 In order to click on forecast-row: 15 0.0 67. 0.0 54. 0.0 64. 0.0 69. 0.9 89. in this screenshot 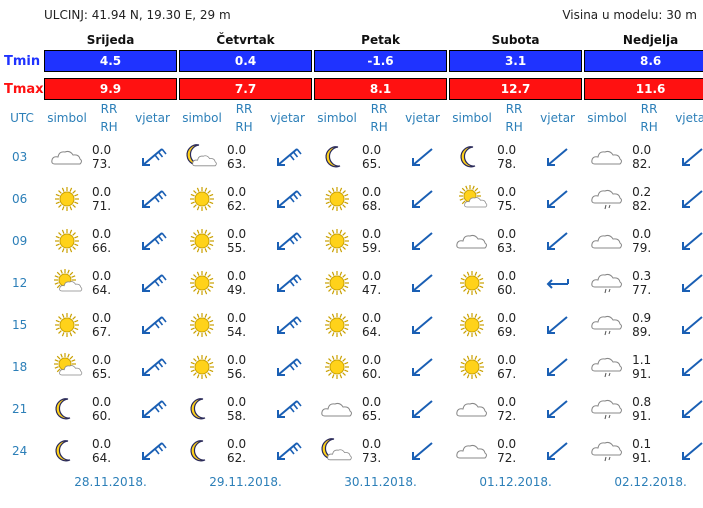, I will do `click(352, 325)`.